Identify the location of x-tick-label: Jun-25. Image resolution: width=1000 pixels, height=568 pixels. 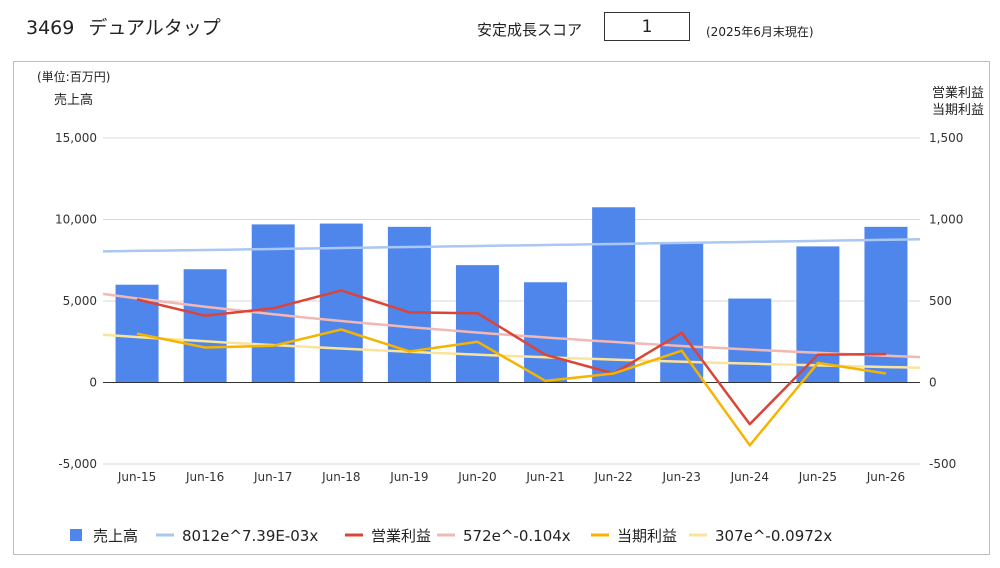
(817, 477).